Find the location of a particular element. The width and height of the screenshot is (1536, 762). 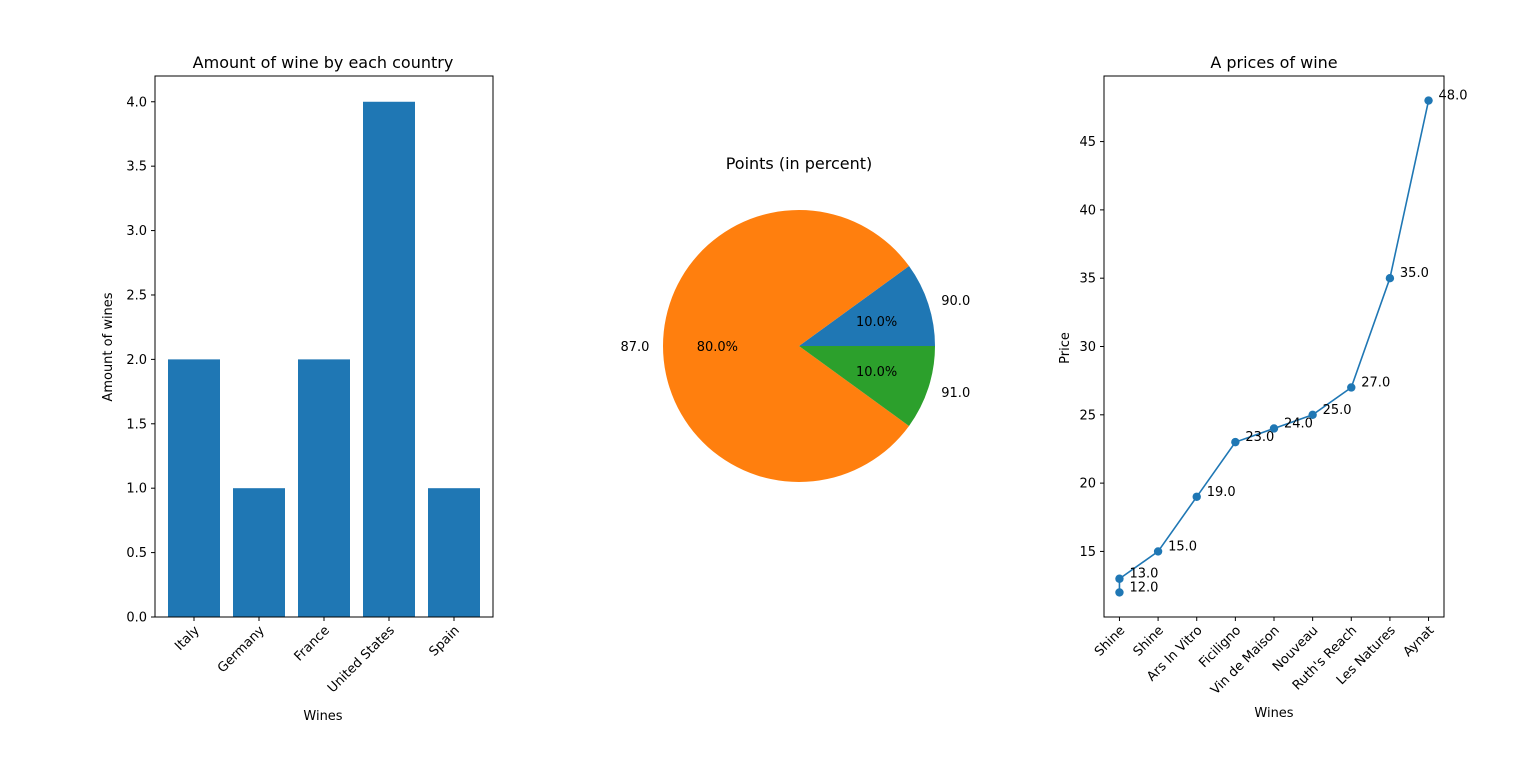

bar-y-tick-label-0: 0.0 is located at coordinates (136, 618).